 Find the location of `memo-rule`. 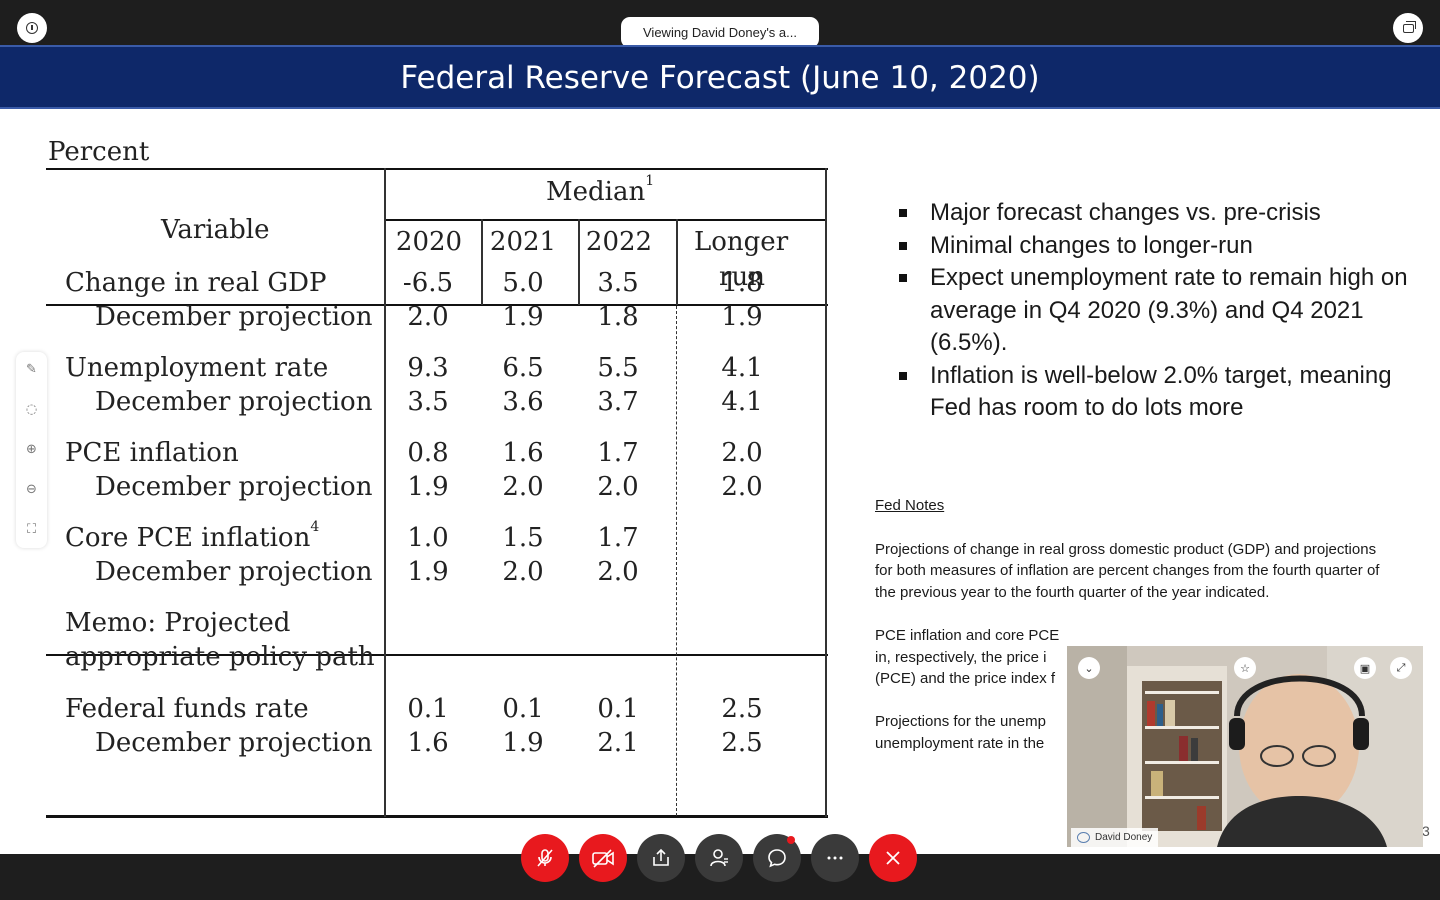

memo-rule is located at coordinates (437, 655).